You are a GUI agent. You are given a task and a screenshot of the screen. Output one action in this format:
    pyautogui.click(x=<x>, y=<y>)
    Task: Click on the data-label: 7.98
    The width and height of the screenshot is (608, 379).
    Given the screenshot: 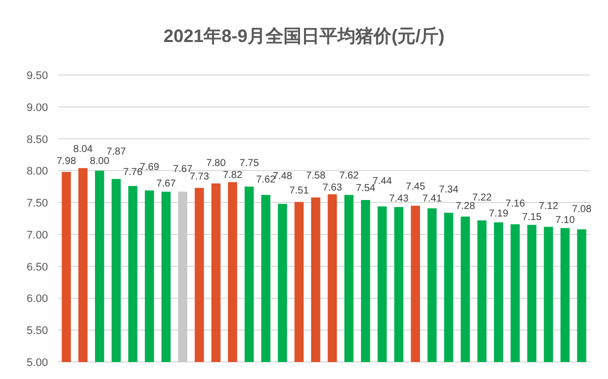 What is the action you would take?
    pyautogui.click(x=66, y=162)
    